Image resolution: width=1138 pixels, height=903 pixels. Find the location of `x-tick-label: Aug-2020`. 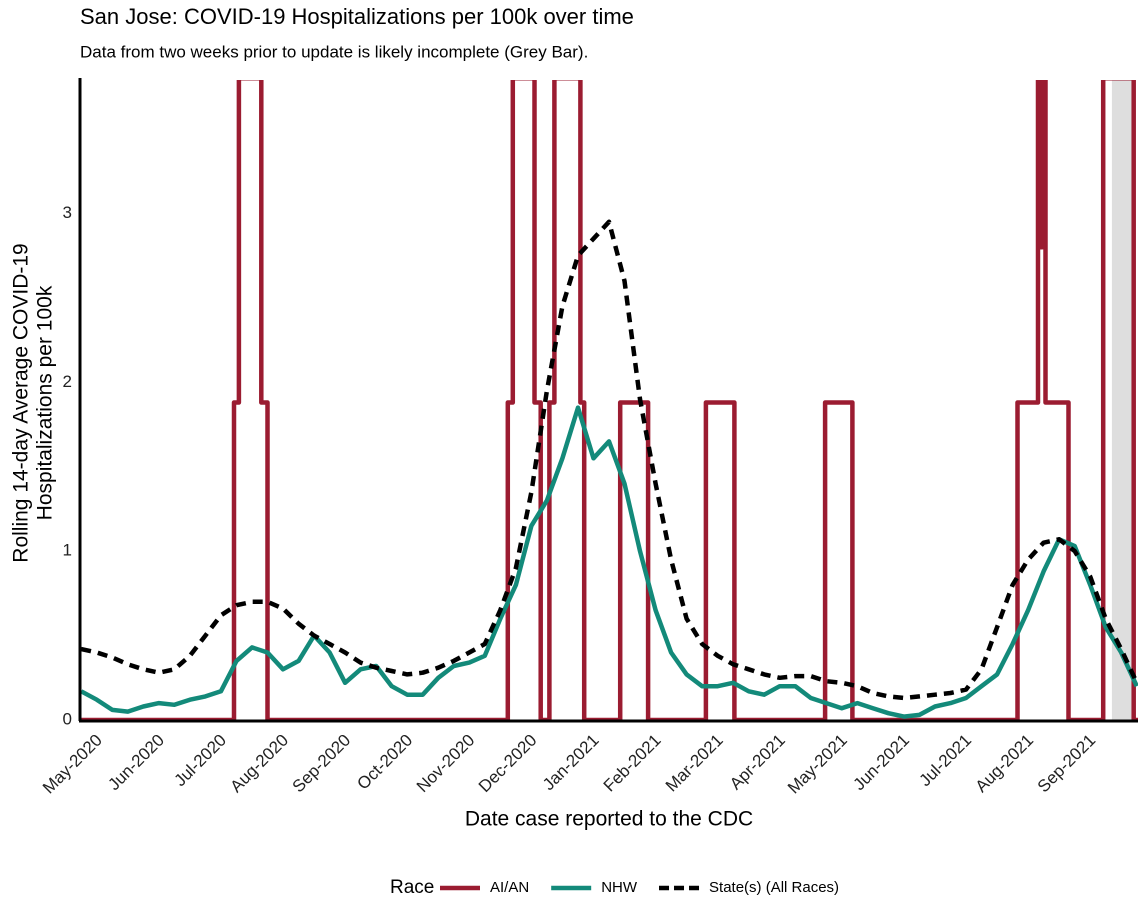

x-tick-label: Aug-2020 is located at coordinates (260, 764).